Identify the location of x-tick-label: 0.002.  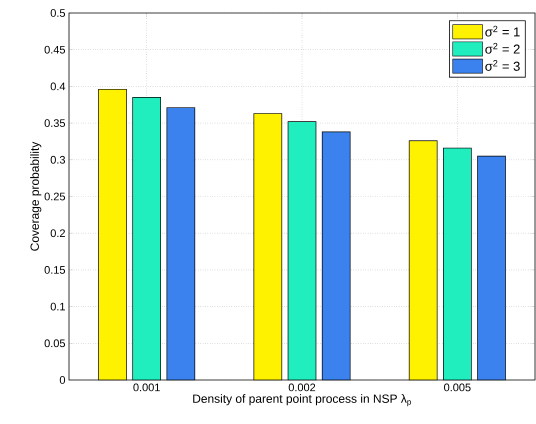
(302, 388).